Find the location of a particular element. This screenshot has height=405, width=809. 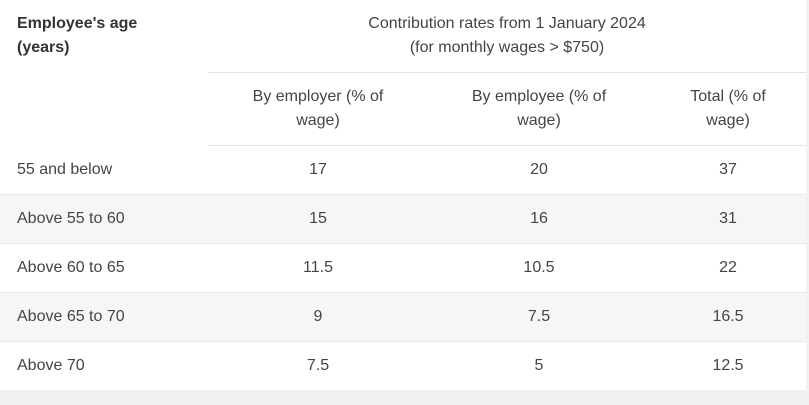

employer-rate-cell: 9 is located at coordinates (318, 316).